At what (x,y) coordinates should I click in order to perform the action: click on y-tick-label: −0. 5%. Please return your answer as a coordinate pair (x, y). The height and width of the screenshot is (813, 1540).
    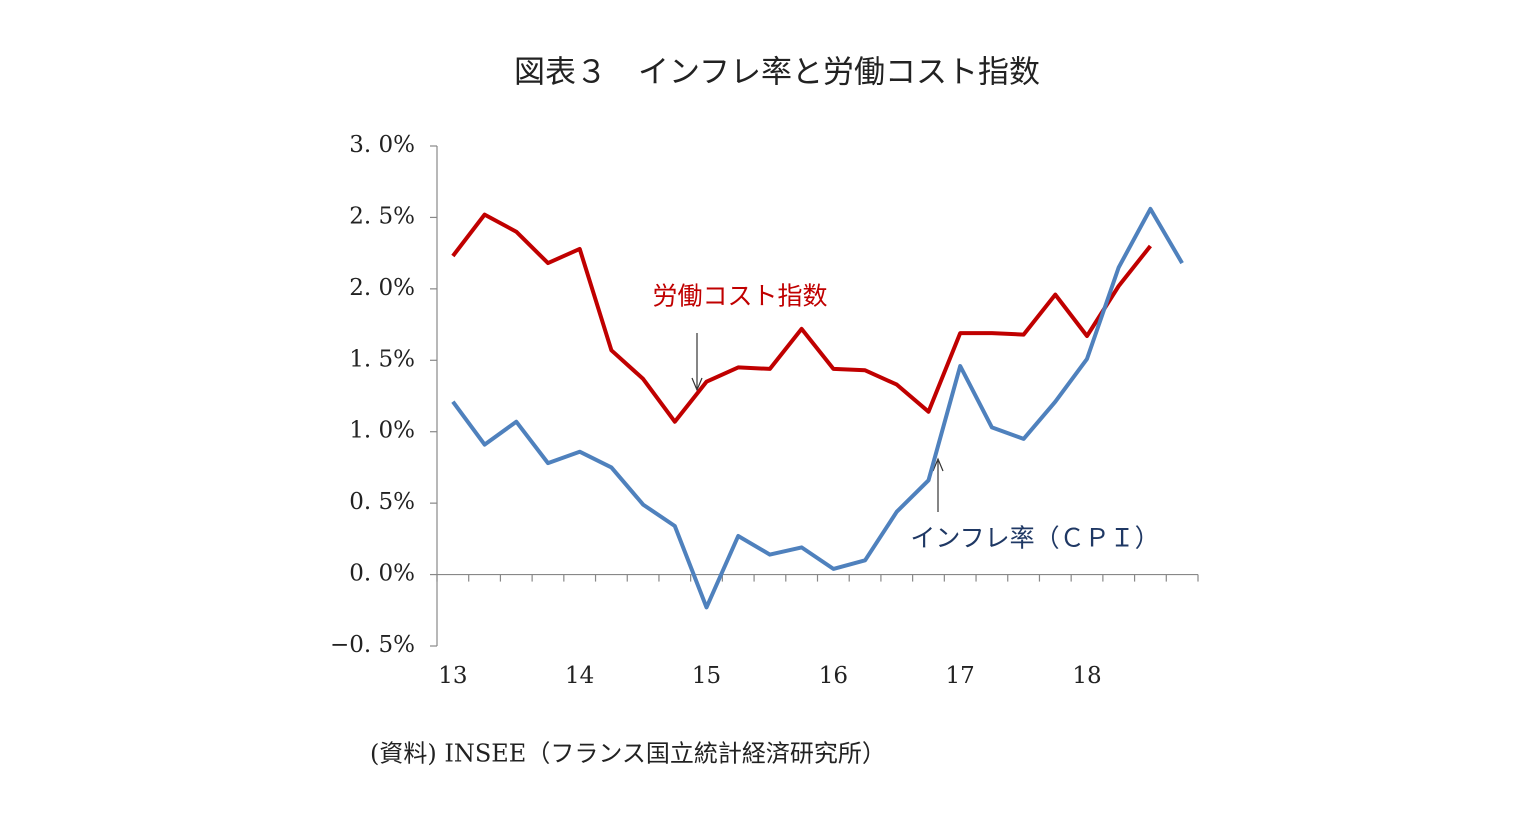
    Looking at the image, I should click on (372, 645).